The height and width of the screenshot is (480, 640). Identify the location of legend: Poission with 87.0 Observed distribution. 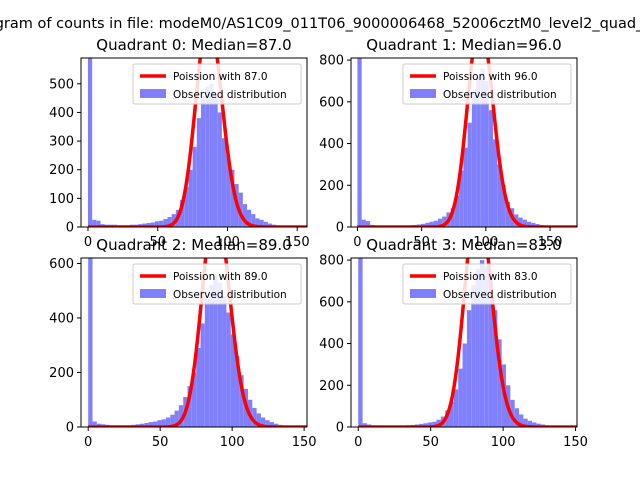
(217, 84).